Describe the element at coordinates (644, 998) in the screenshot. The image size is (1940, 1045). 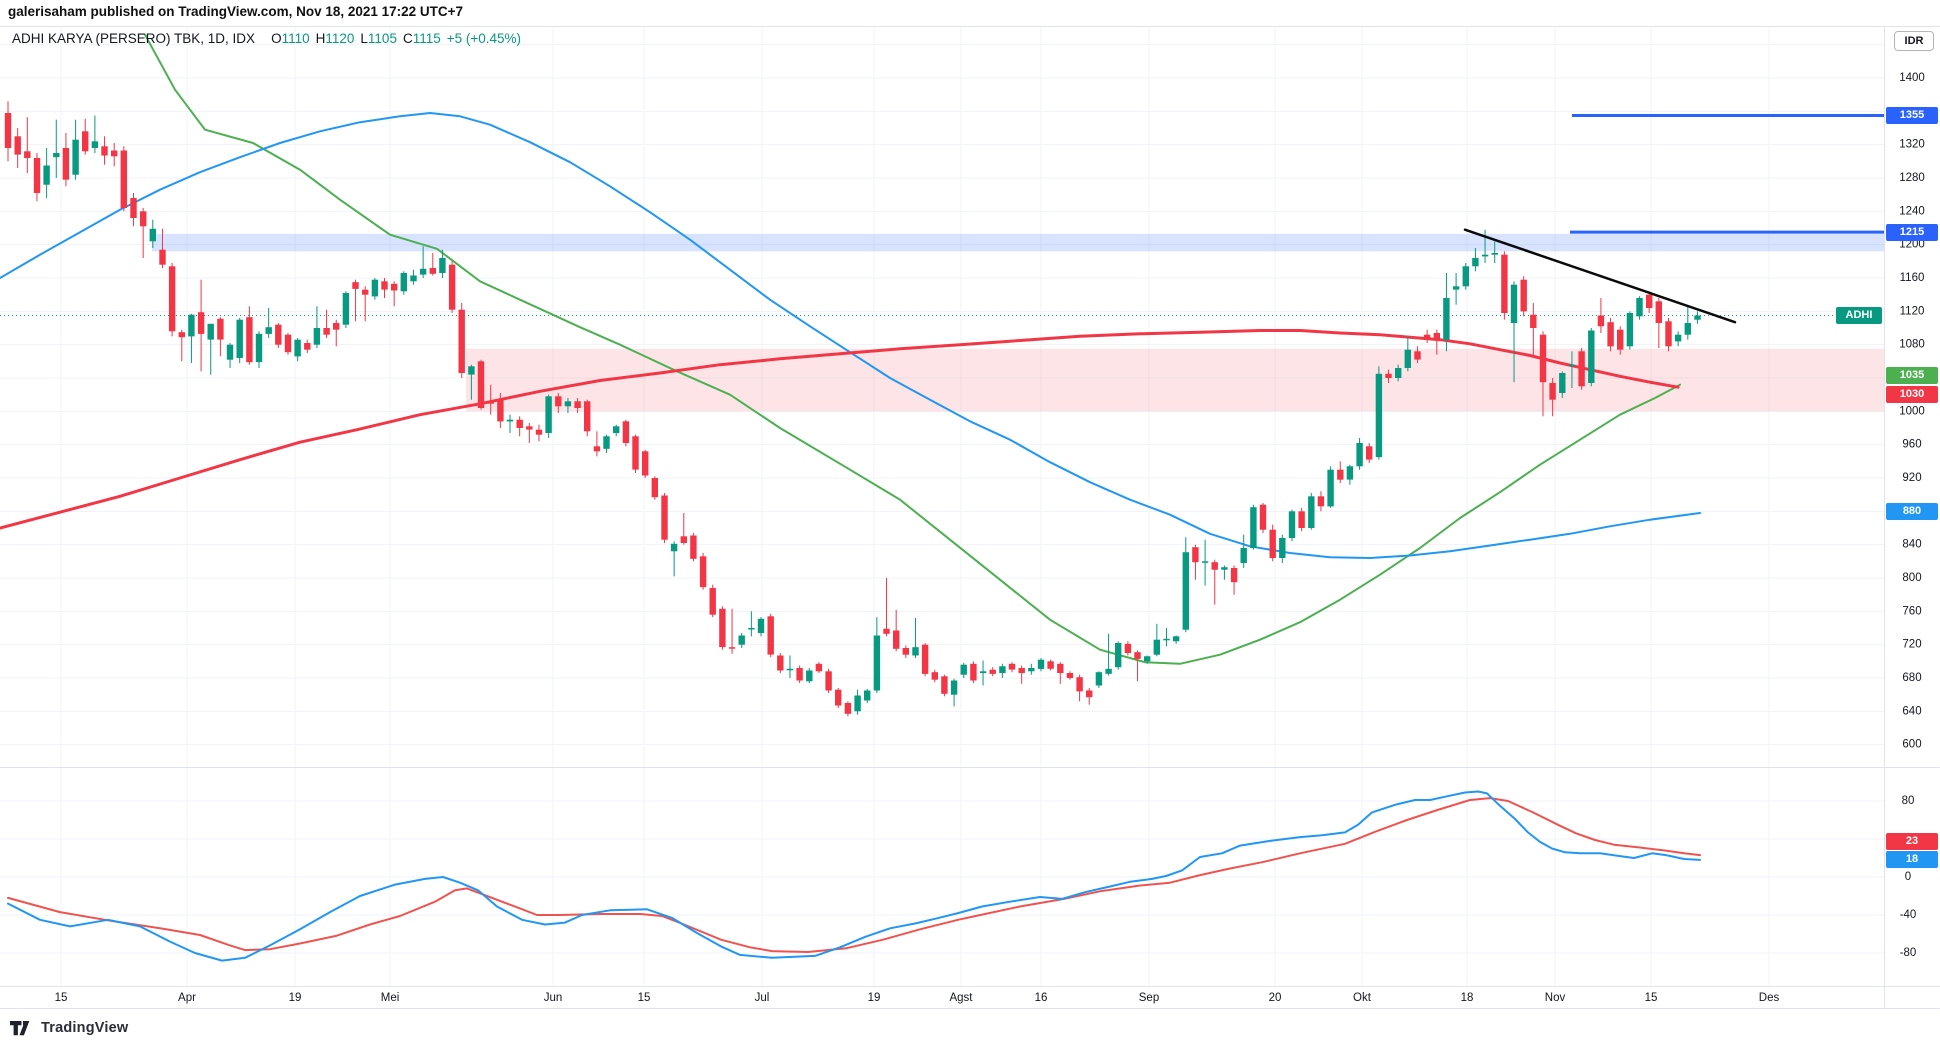
I see `time-tick-label: 15` at that location.